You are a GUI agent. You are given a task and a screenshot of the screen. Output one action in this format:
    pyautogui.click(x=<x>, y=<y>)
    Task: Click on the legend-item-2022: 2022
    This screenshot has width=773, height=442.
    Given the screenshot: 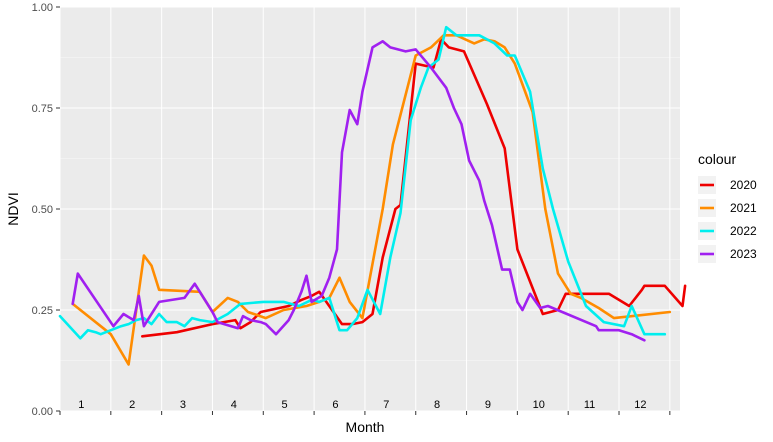 What is the action you would take?
    pyautogui.click(x=727, y=231)
    